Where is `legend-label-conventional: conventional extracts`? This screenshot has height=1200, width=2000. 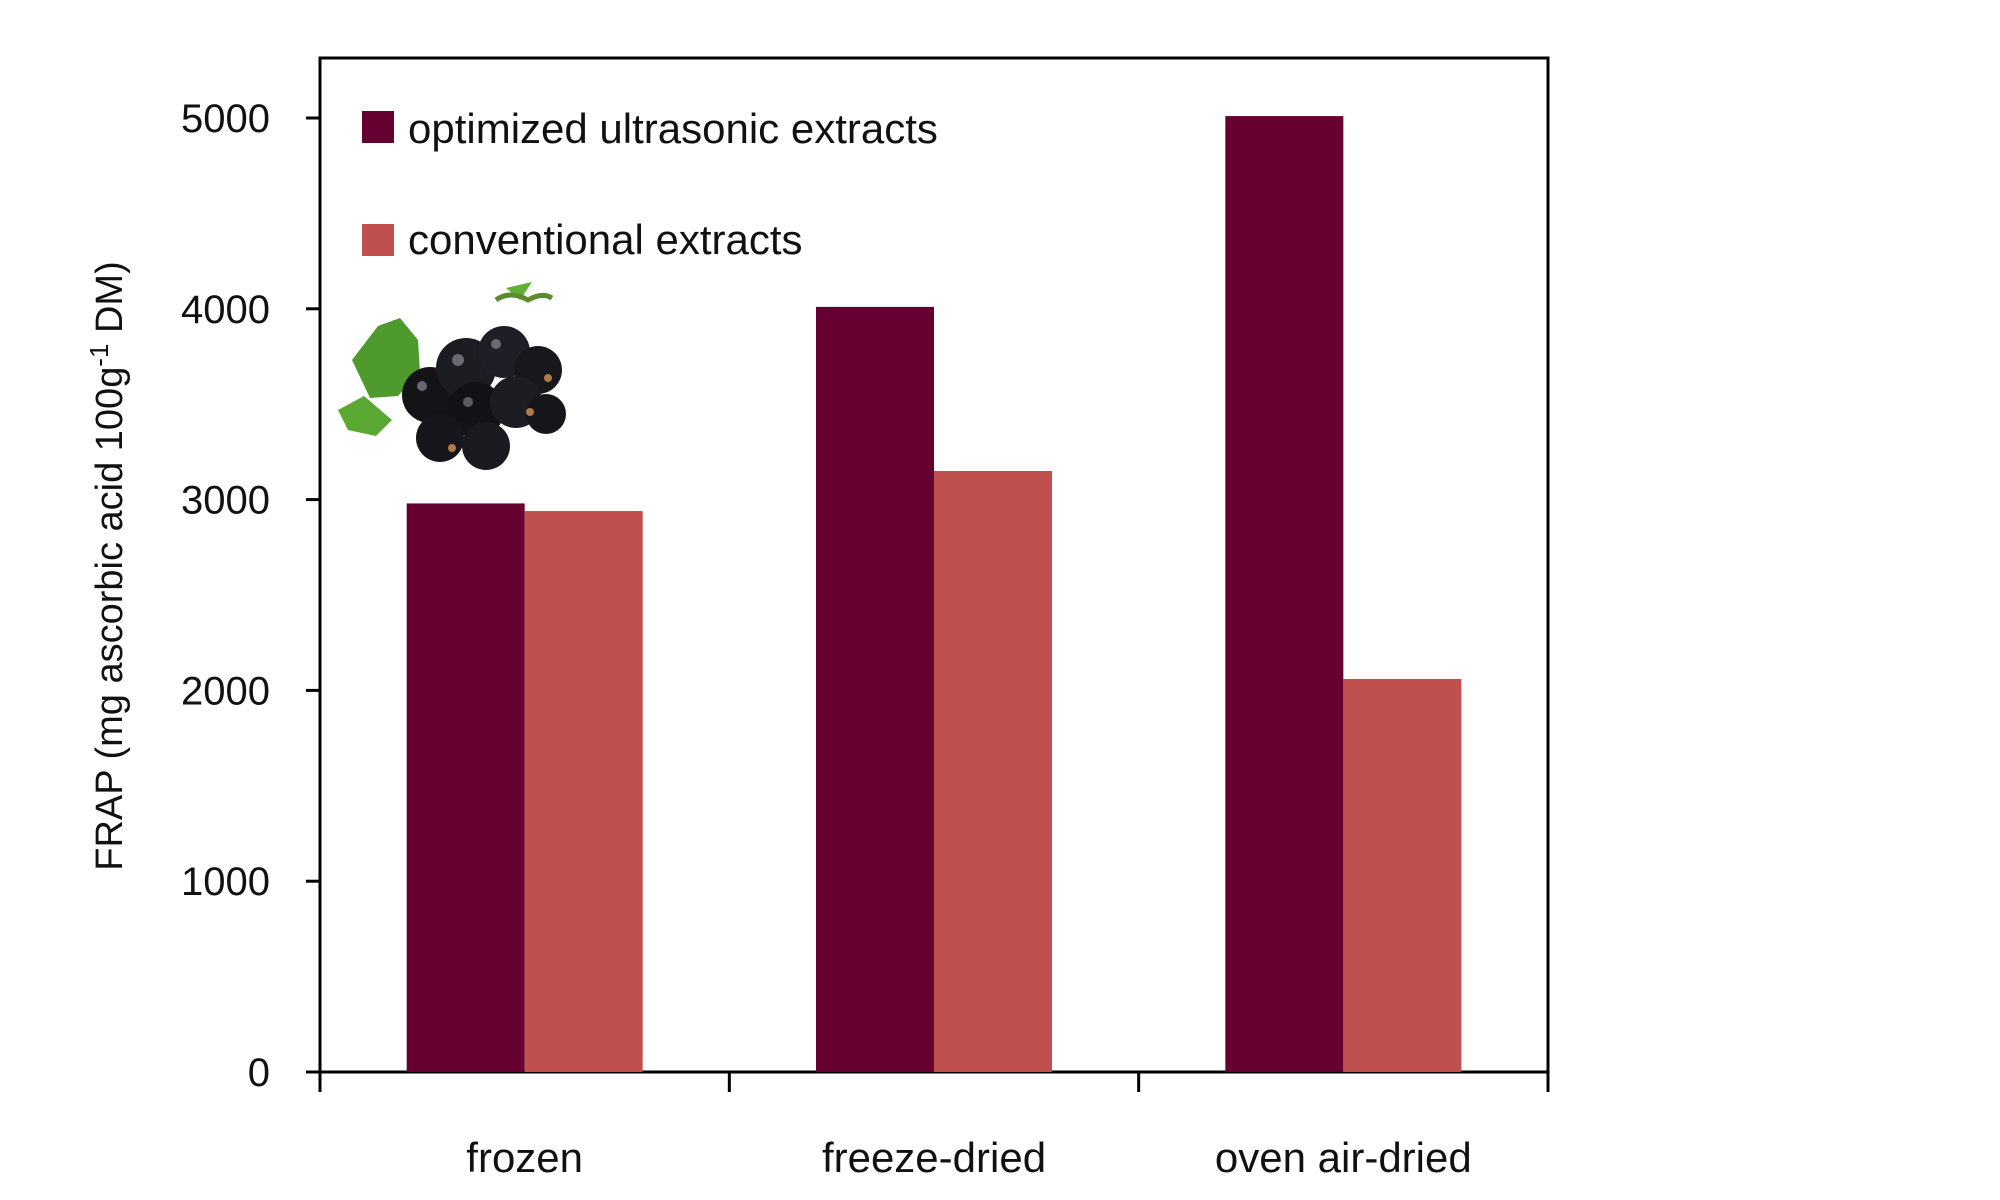
legend-label-conventional: conventional extracts is located at coordinates (605, 239).